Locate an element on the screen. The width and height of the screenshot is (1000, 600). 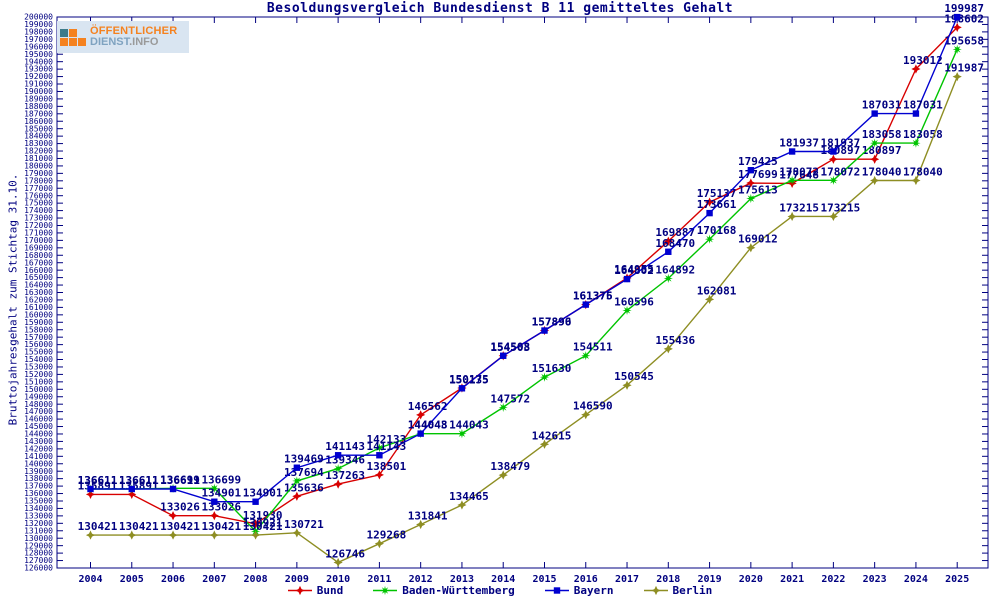
svg-text: 175000 is located at coordinates (38, 203).